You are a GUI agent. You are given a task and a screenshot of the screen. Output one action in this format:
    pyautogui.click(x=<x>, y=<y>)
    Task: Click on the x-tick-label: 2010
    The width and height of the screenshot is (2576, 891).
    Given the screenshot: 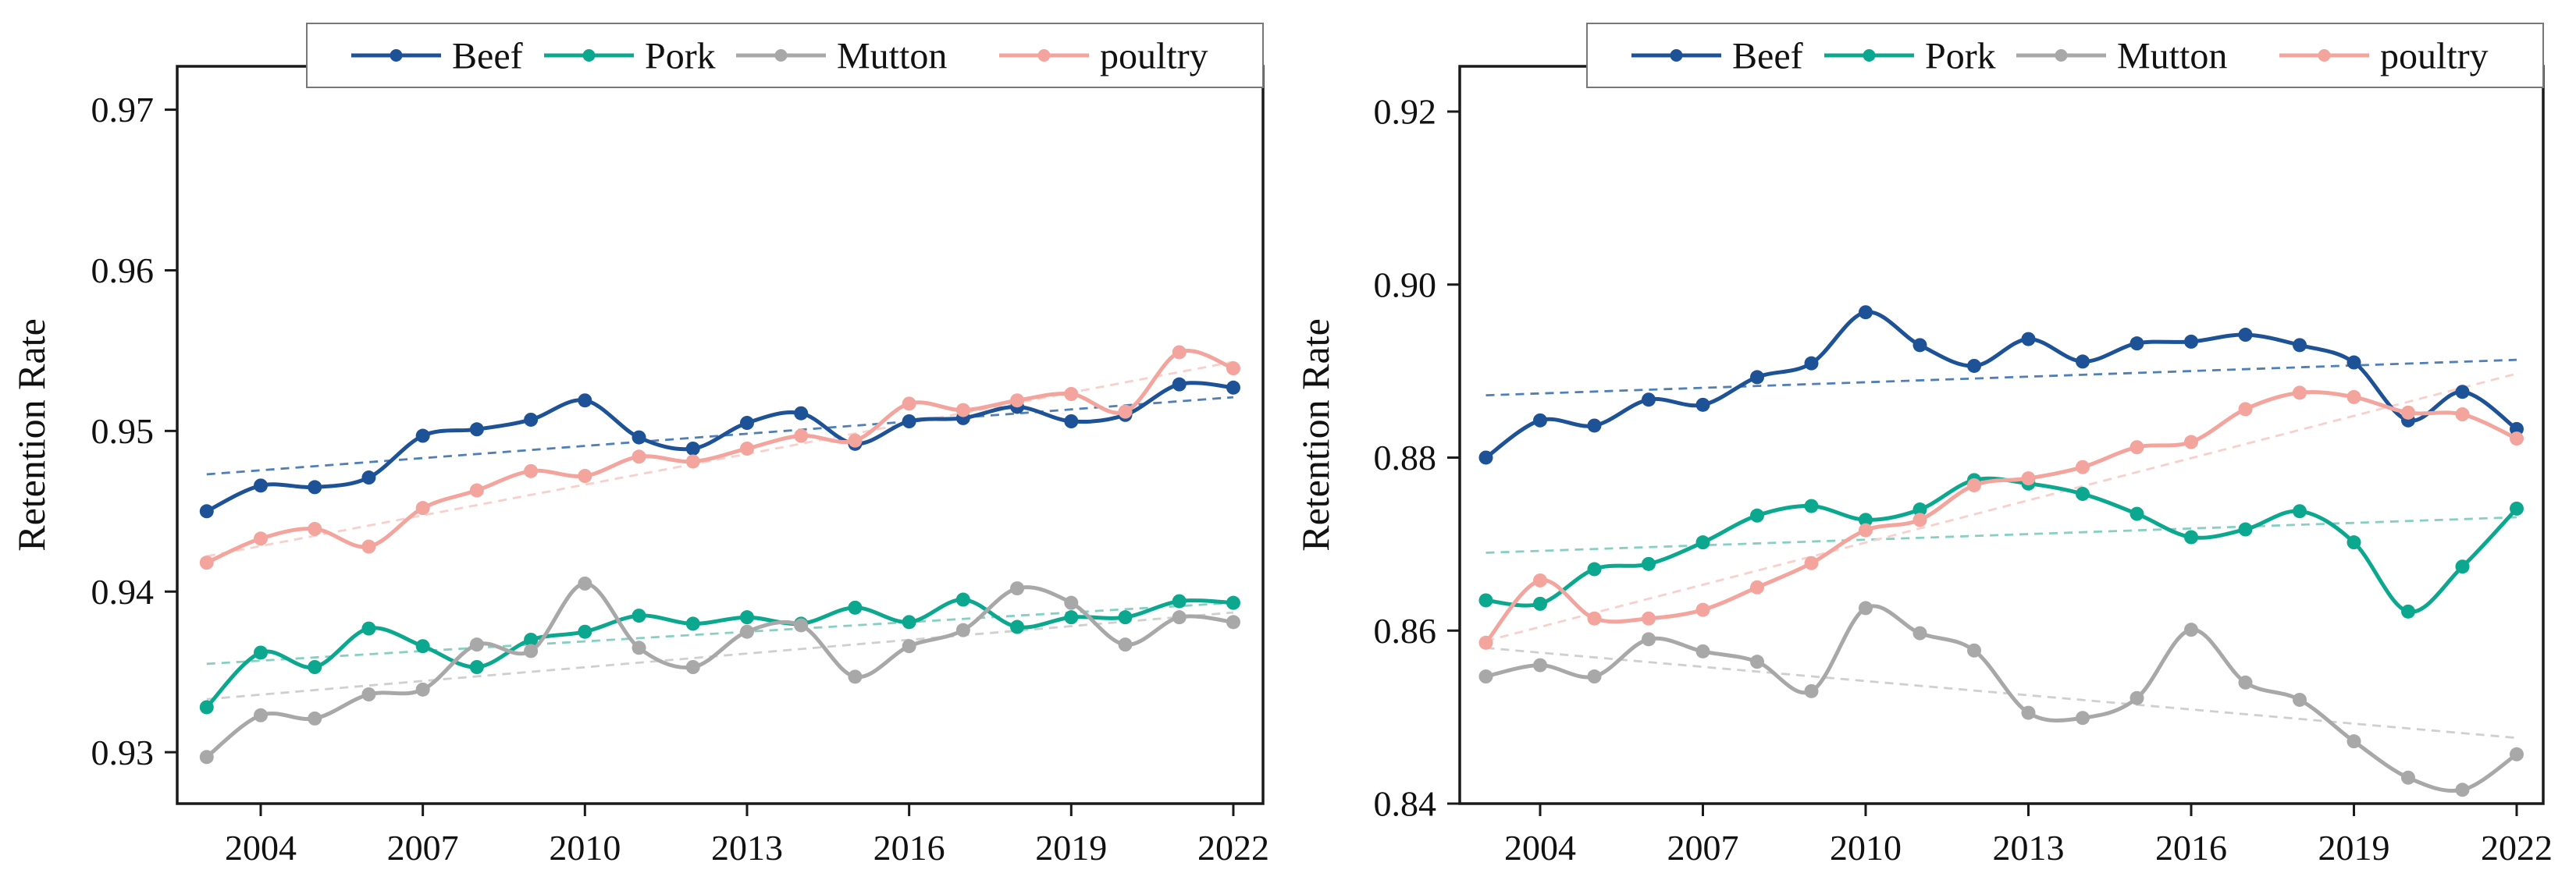 What is the action you would take?
    pyautogui.click(x=585, y=848)
    